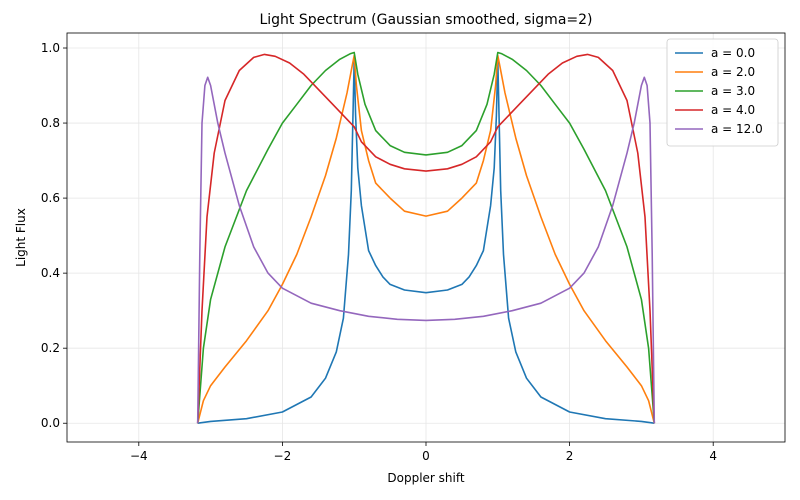  Describe the element at coordinates (733, 53) in the screenshot. I see `legend-label: a = 0.0` at that location.